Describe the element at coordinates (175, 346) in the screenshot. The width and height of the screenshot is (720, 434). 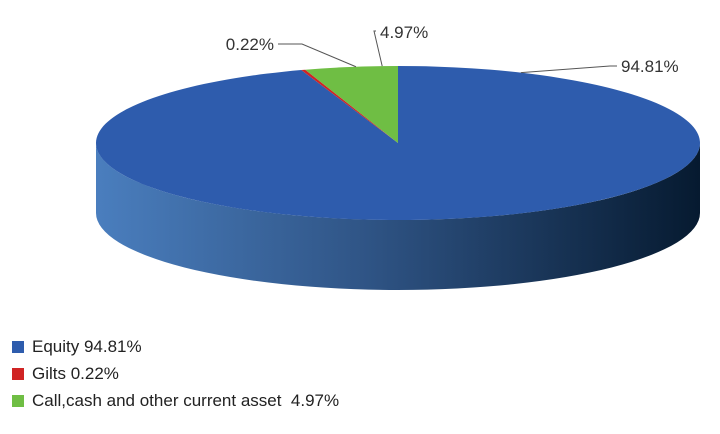
I see `legend-item-equity: Equity 94.81%` at that location.